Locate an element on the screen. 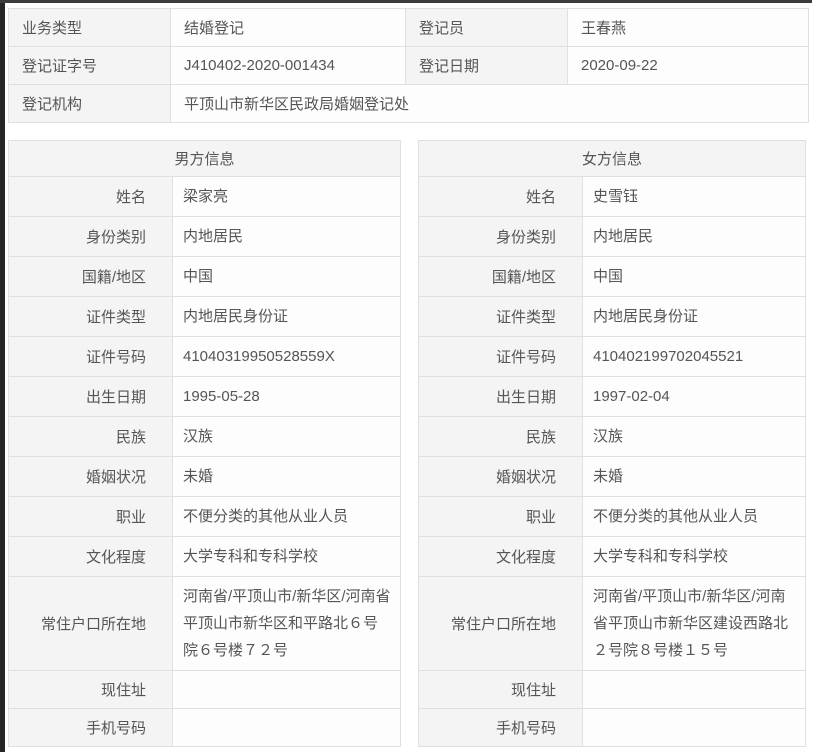  male-info-title: 男方信息 is located at coordinates (204, 158).